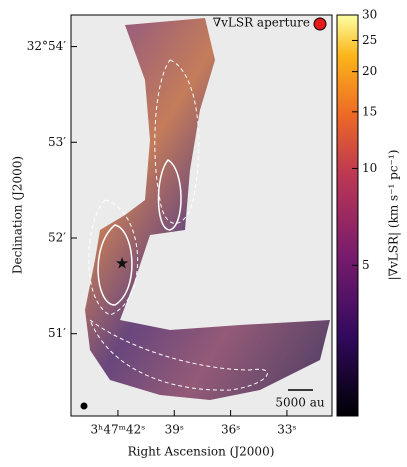 This screenshot has height=467, width=407. I want to click on scale-bar-label: 5000 au, so click(300, 403).